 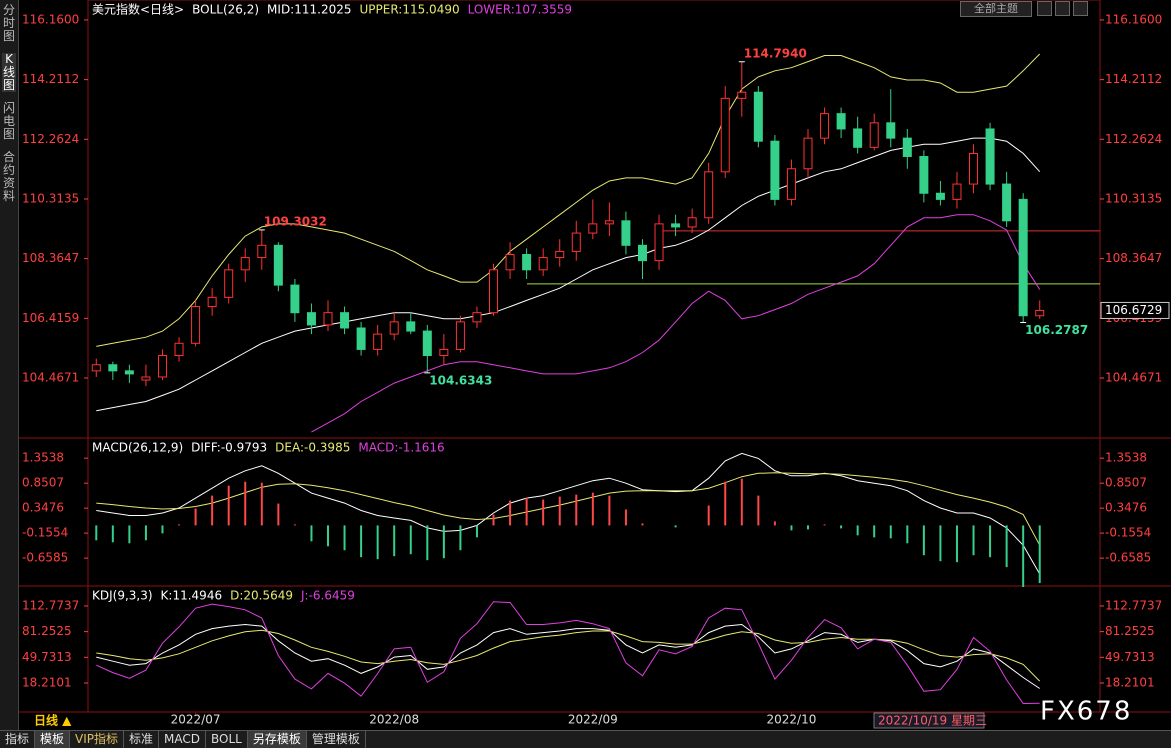 What do you see at coordinates (585, 739) in the screenshot?
I see `bottom-tabs: 指标 模板 VIP指标 标准 MACD BOLL 另存模板 管理模板` at bounding box center [585, 739].